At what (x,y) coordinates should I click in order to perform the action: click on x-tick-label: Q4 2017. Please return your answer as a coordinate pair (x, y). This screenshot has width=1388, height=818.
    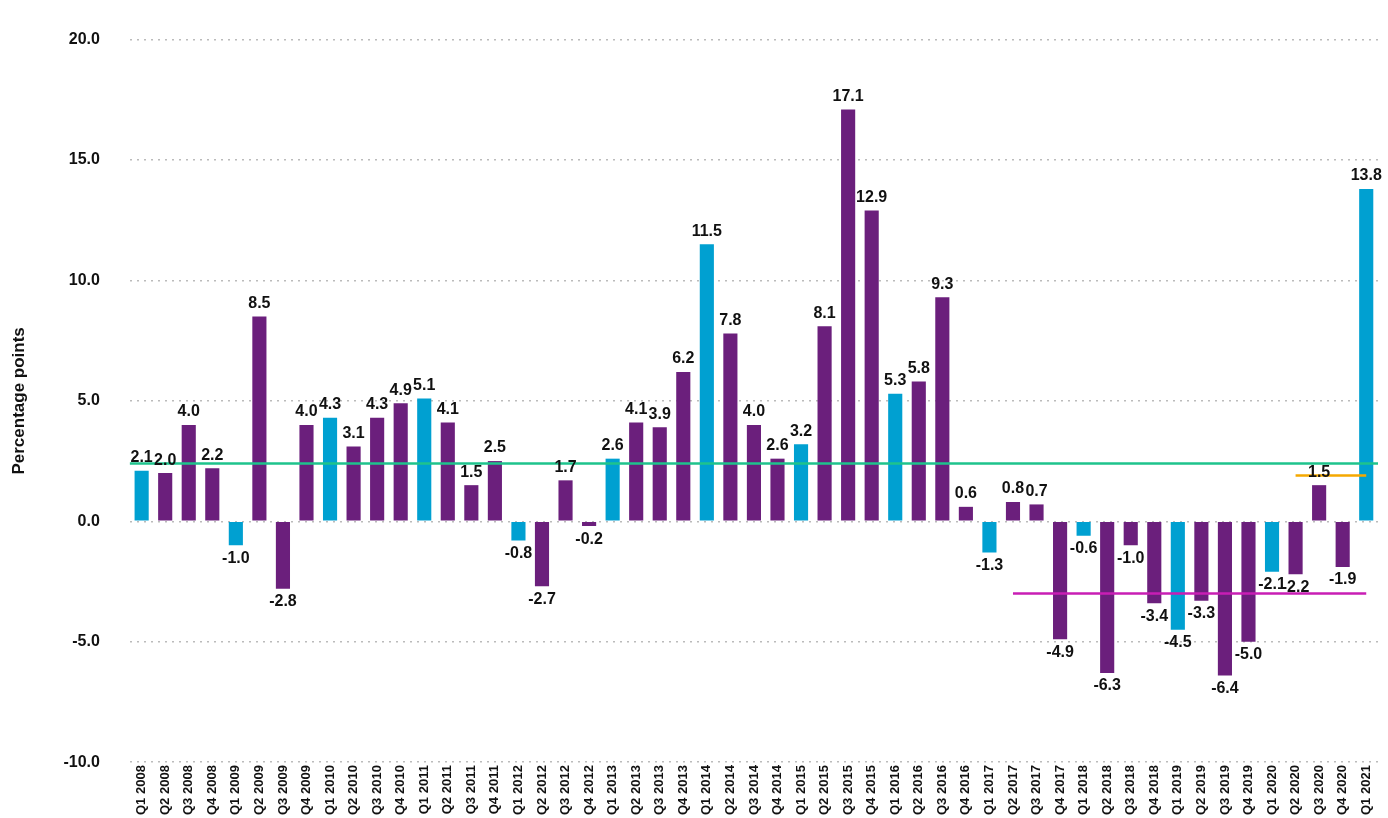
    Looking at the image, I should click on (1059, 790).